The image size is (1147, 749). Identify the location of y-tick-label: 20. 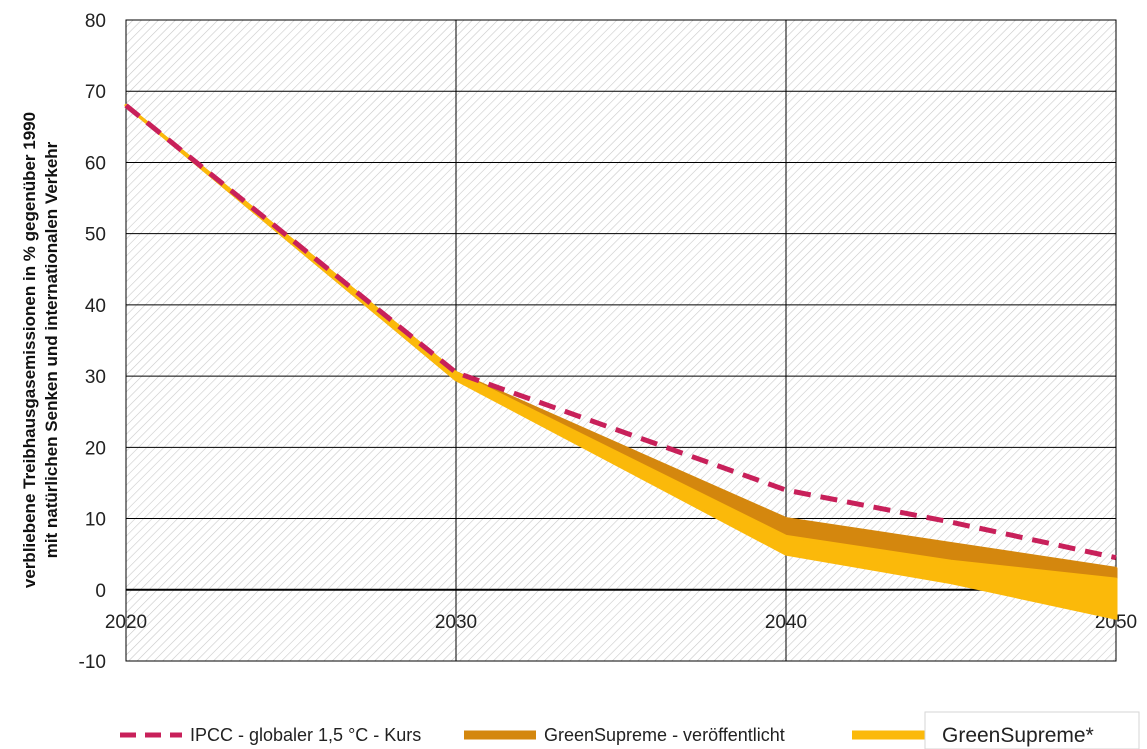
(95, 448).